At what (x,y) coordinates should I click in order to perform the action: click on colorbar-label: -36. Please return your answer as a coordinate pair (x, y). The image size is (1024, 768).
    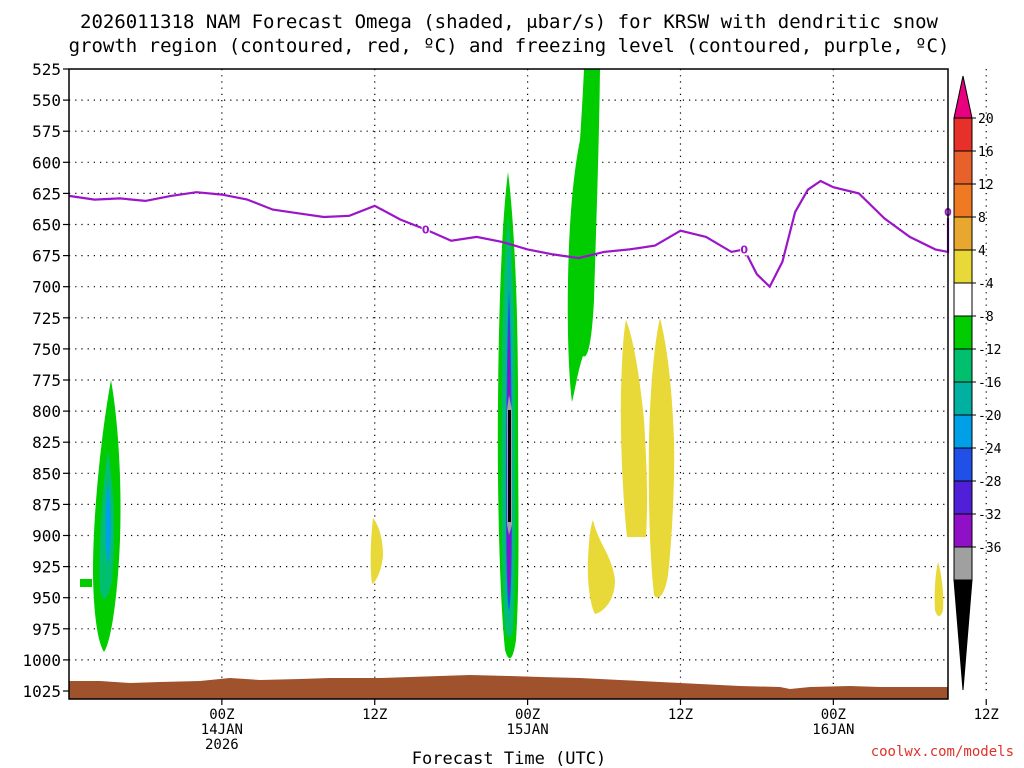
    Looking at the image, I should click on (989, 548).